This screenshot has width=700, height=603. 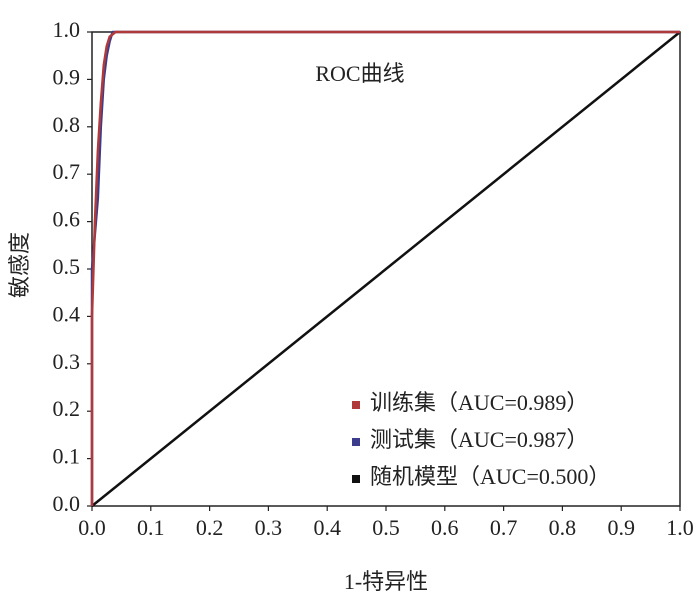 I want to click on chart-title: ROC曲线, so click(x=359, y=73).